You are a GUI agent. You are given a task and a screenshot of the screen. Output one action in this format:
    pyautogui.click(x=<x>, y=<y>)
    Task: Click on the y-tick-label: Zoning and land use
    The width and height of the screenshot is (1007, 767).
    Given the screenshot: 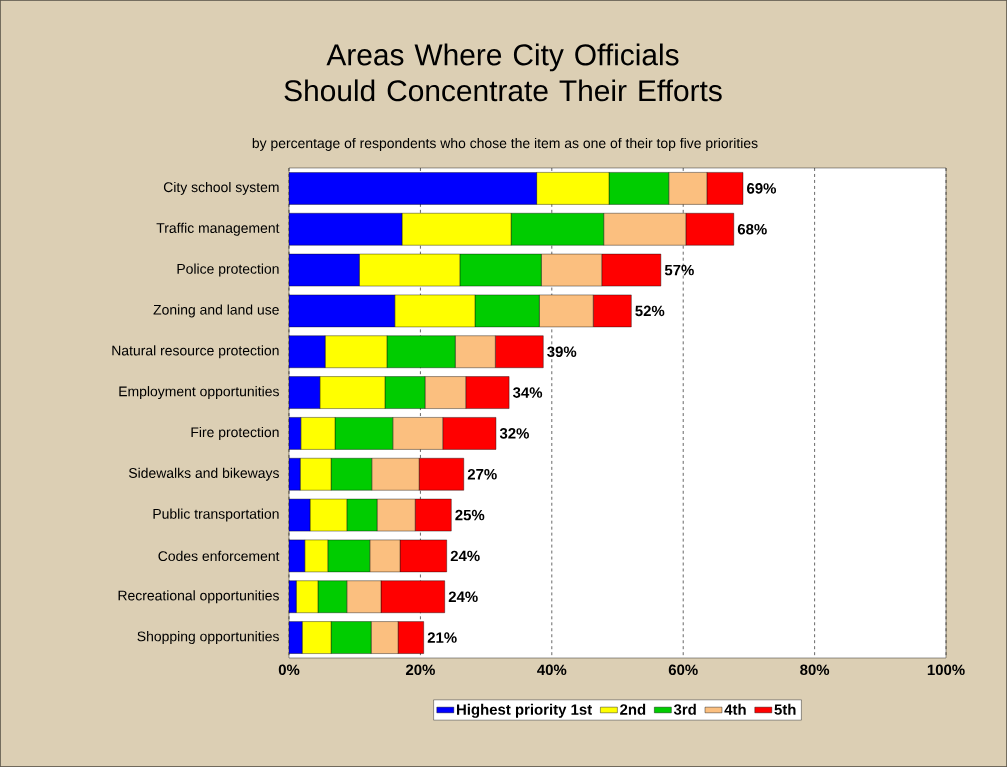 What is the action you would take?
    pyautogui.click(x=216, y=311)
    